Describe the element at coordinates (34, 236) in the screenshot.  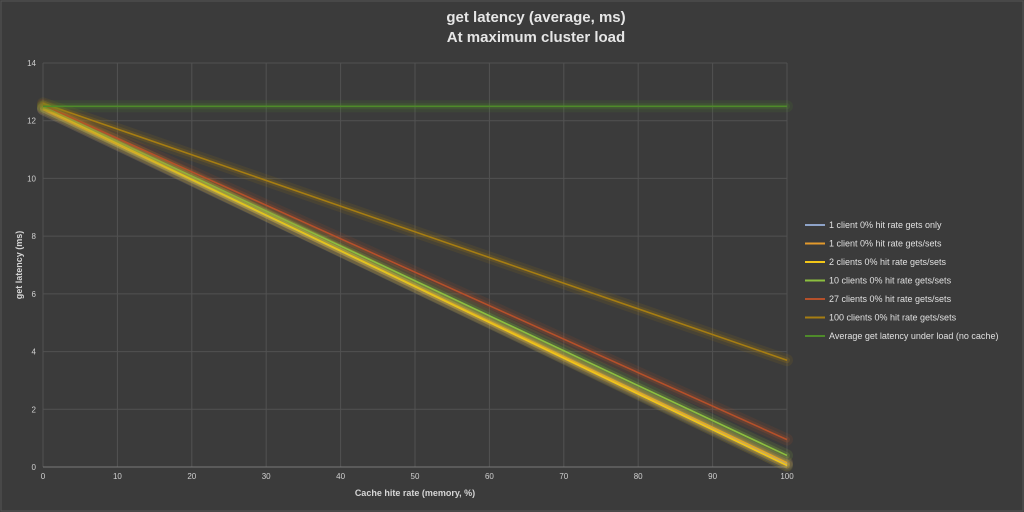
I see `y-tick-label: 8` at that location.